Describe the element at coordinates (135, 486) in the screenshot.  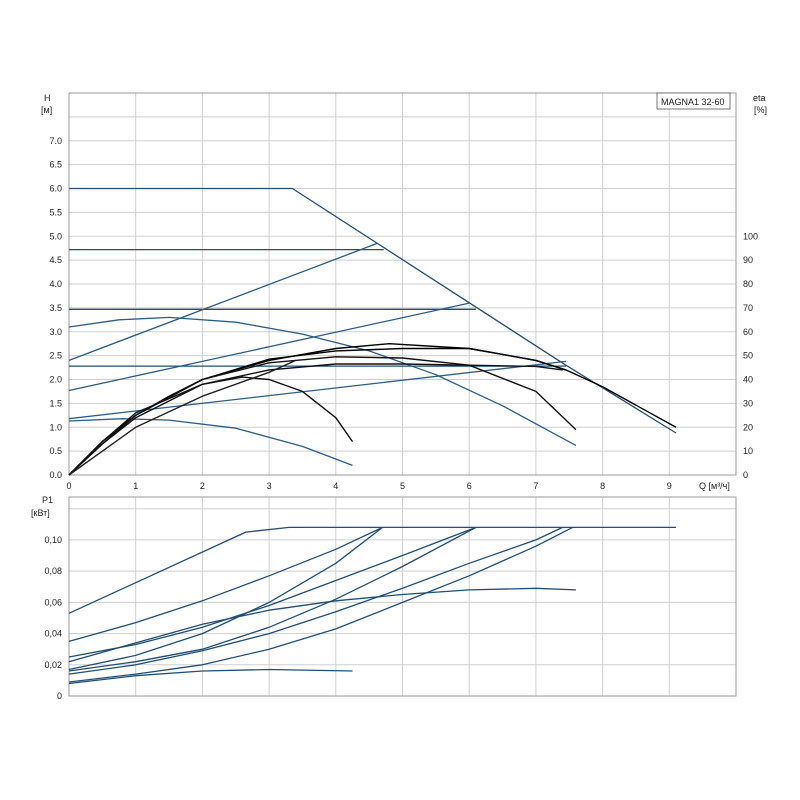
I see `q-tick-label: 1` at that location.